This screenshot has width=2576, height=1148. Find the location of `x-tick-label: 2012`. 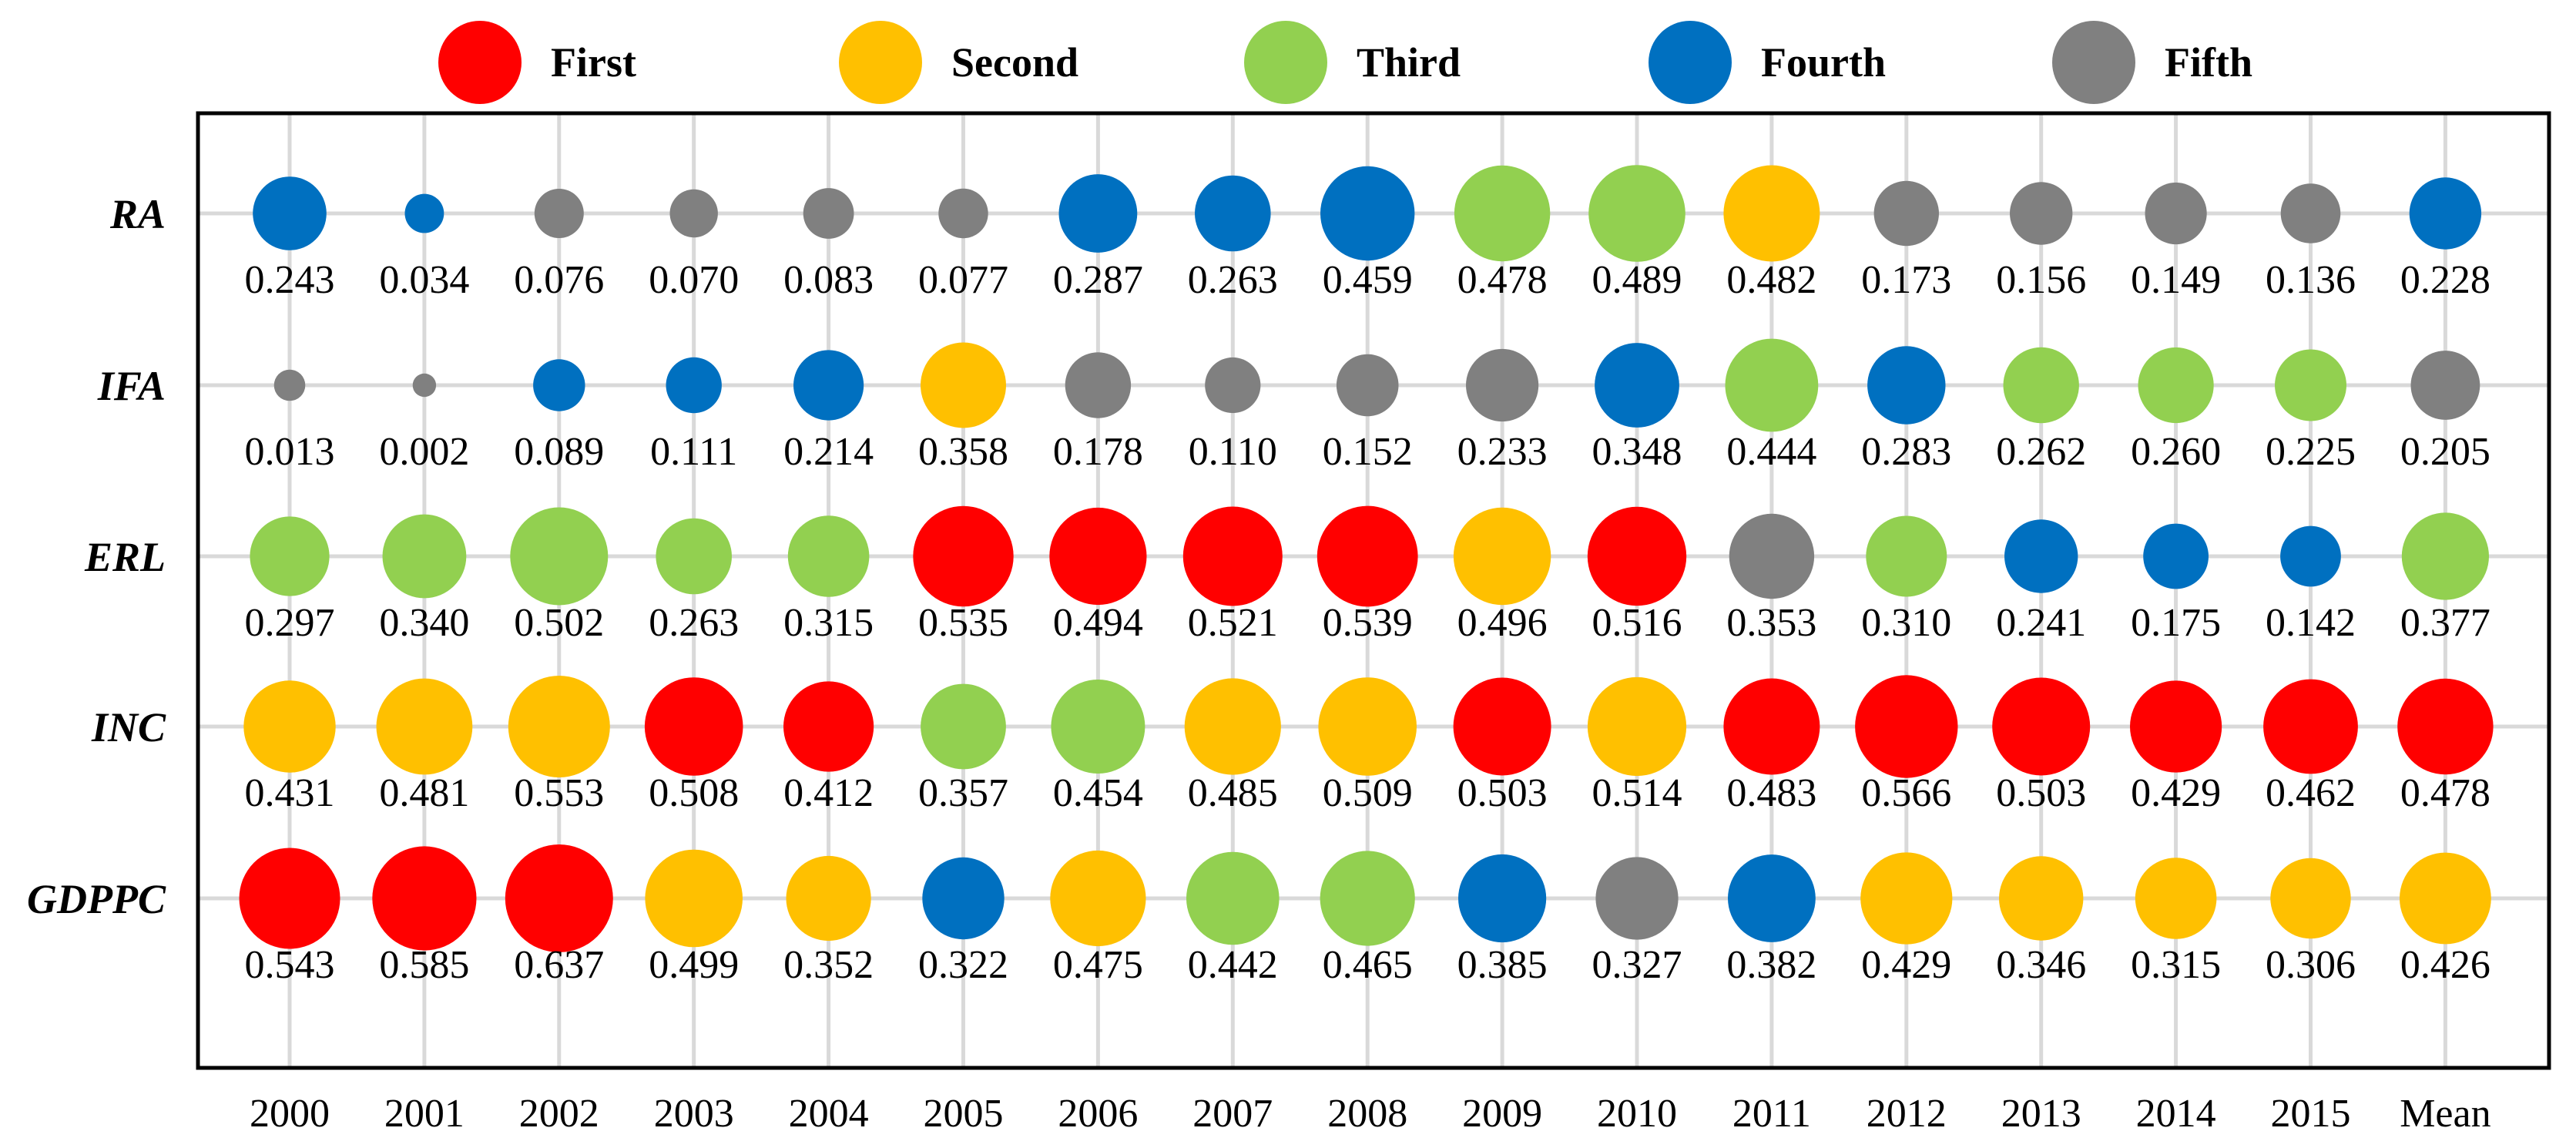

x-tick-label: 2012 is located at coordinates (1907, 1114).